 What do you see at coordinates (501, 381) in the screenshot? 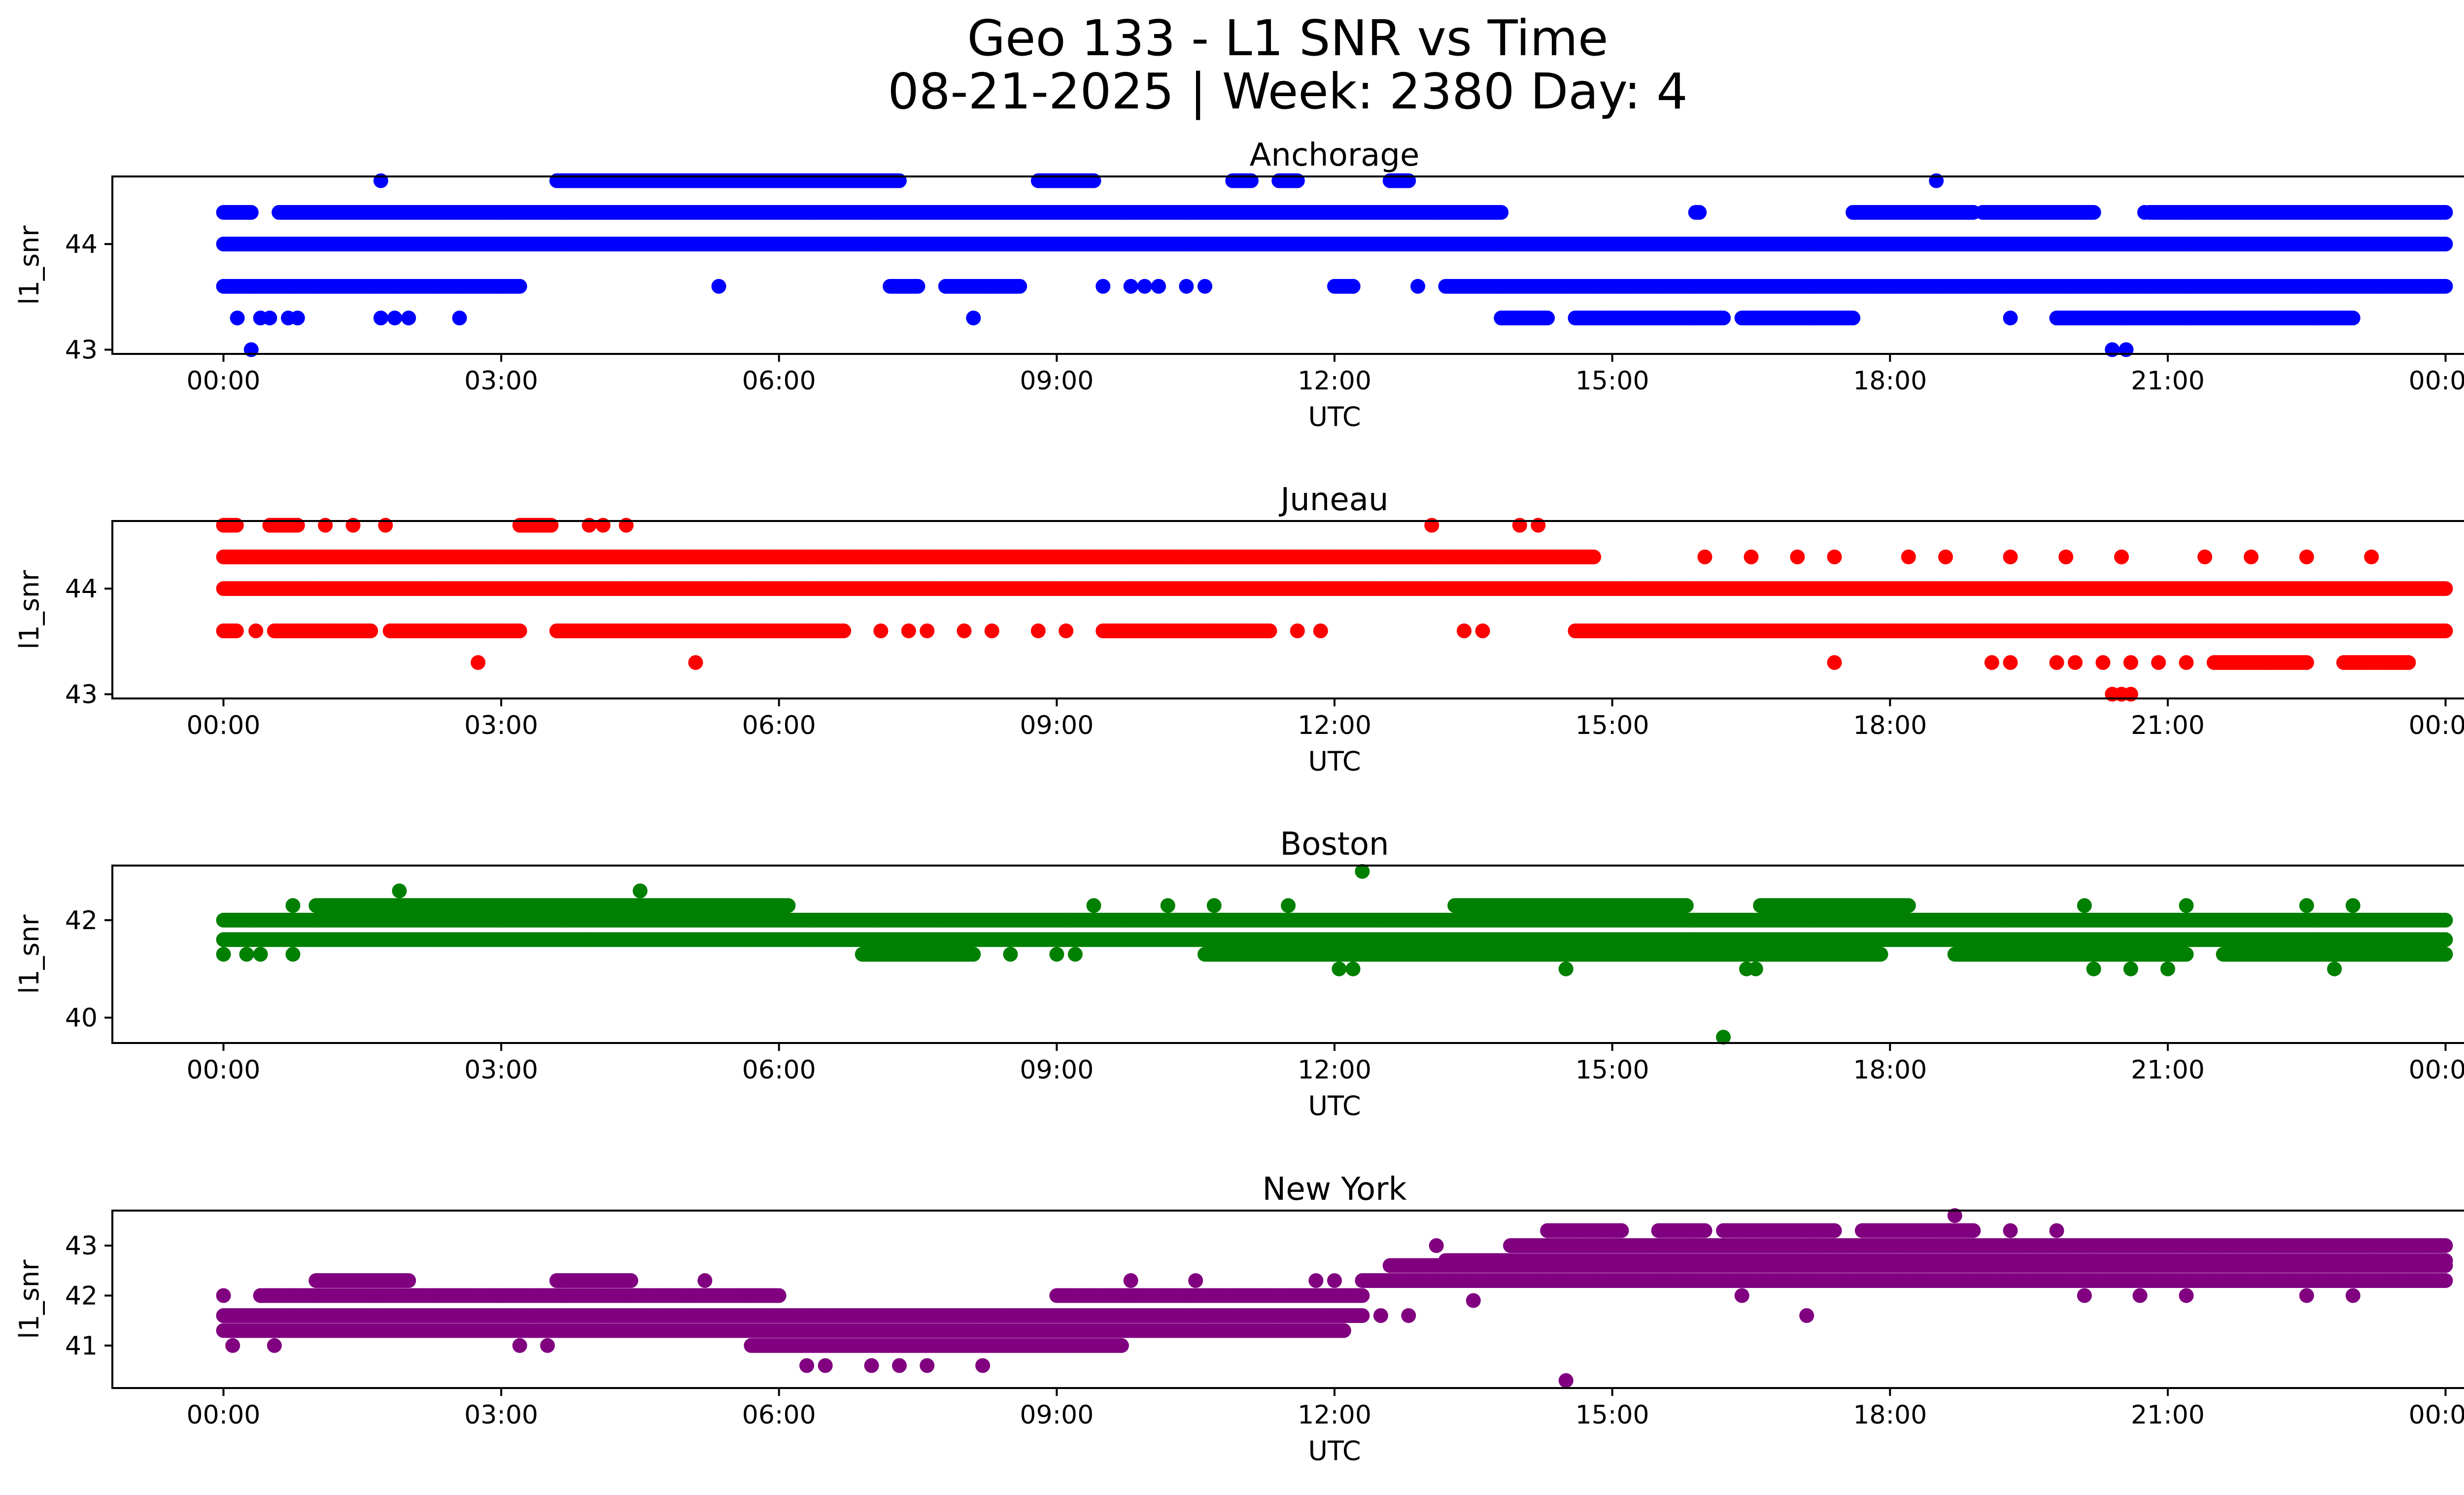
I see `x-tick-label: 03:00` at bounding box center [501, 381].